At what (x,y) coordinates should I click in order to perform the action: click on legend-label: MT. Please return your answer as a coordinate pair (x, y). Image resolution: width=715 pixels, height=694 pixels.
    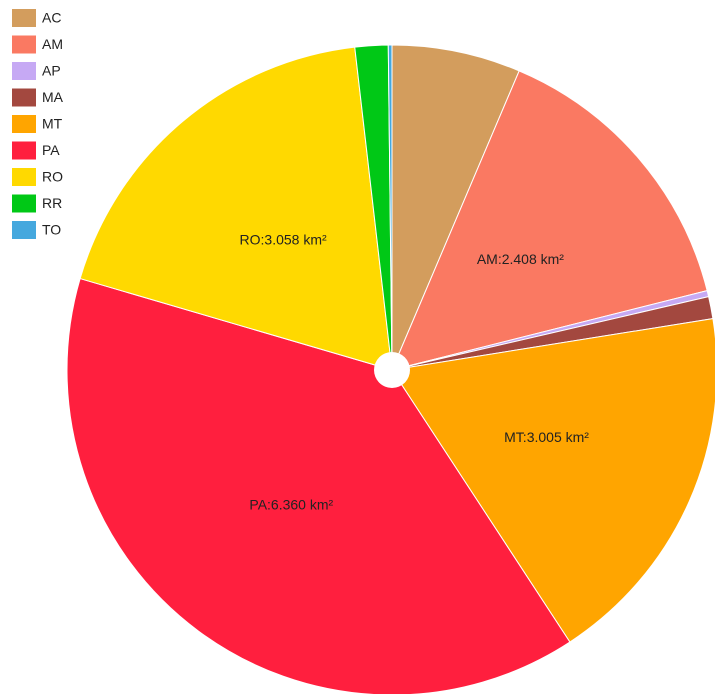
    Looking at the image, I should click on (52, 124).